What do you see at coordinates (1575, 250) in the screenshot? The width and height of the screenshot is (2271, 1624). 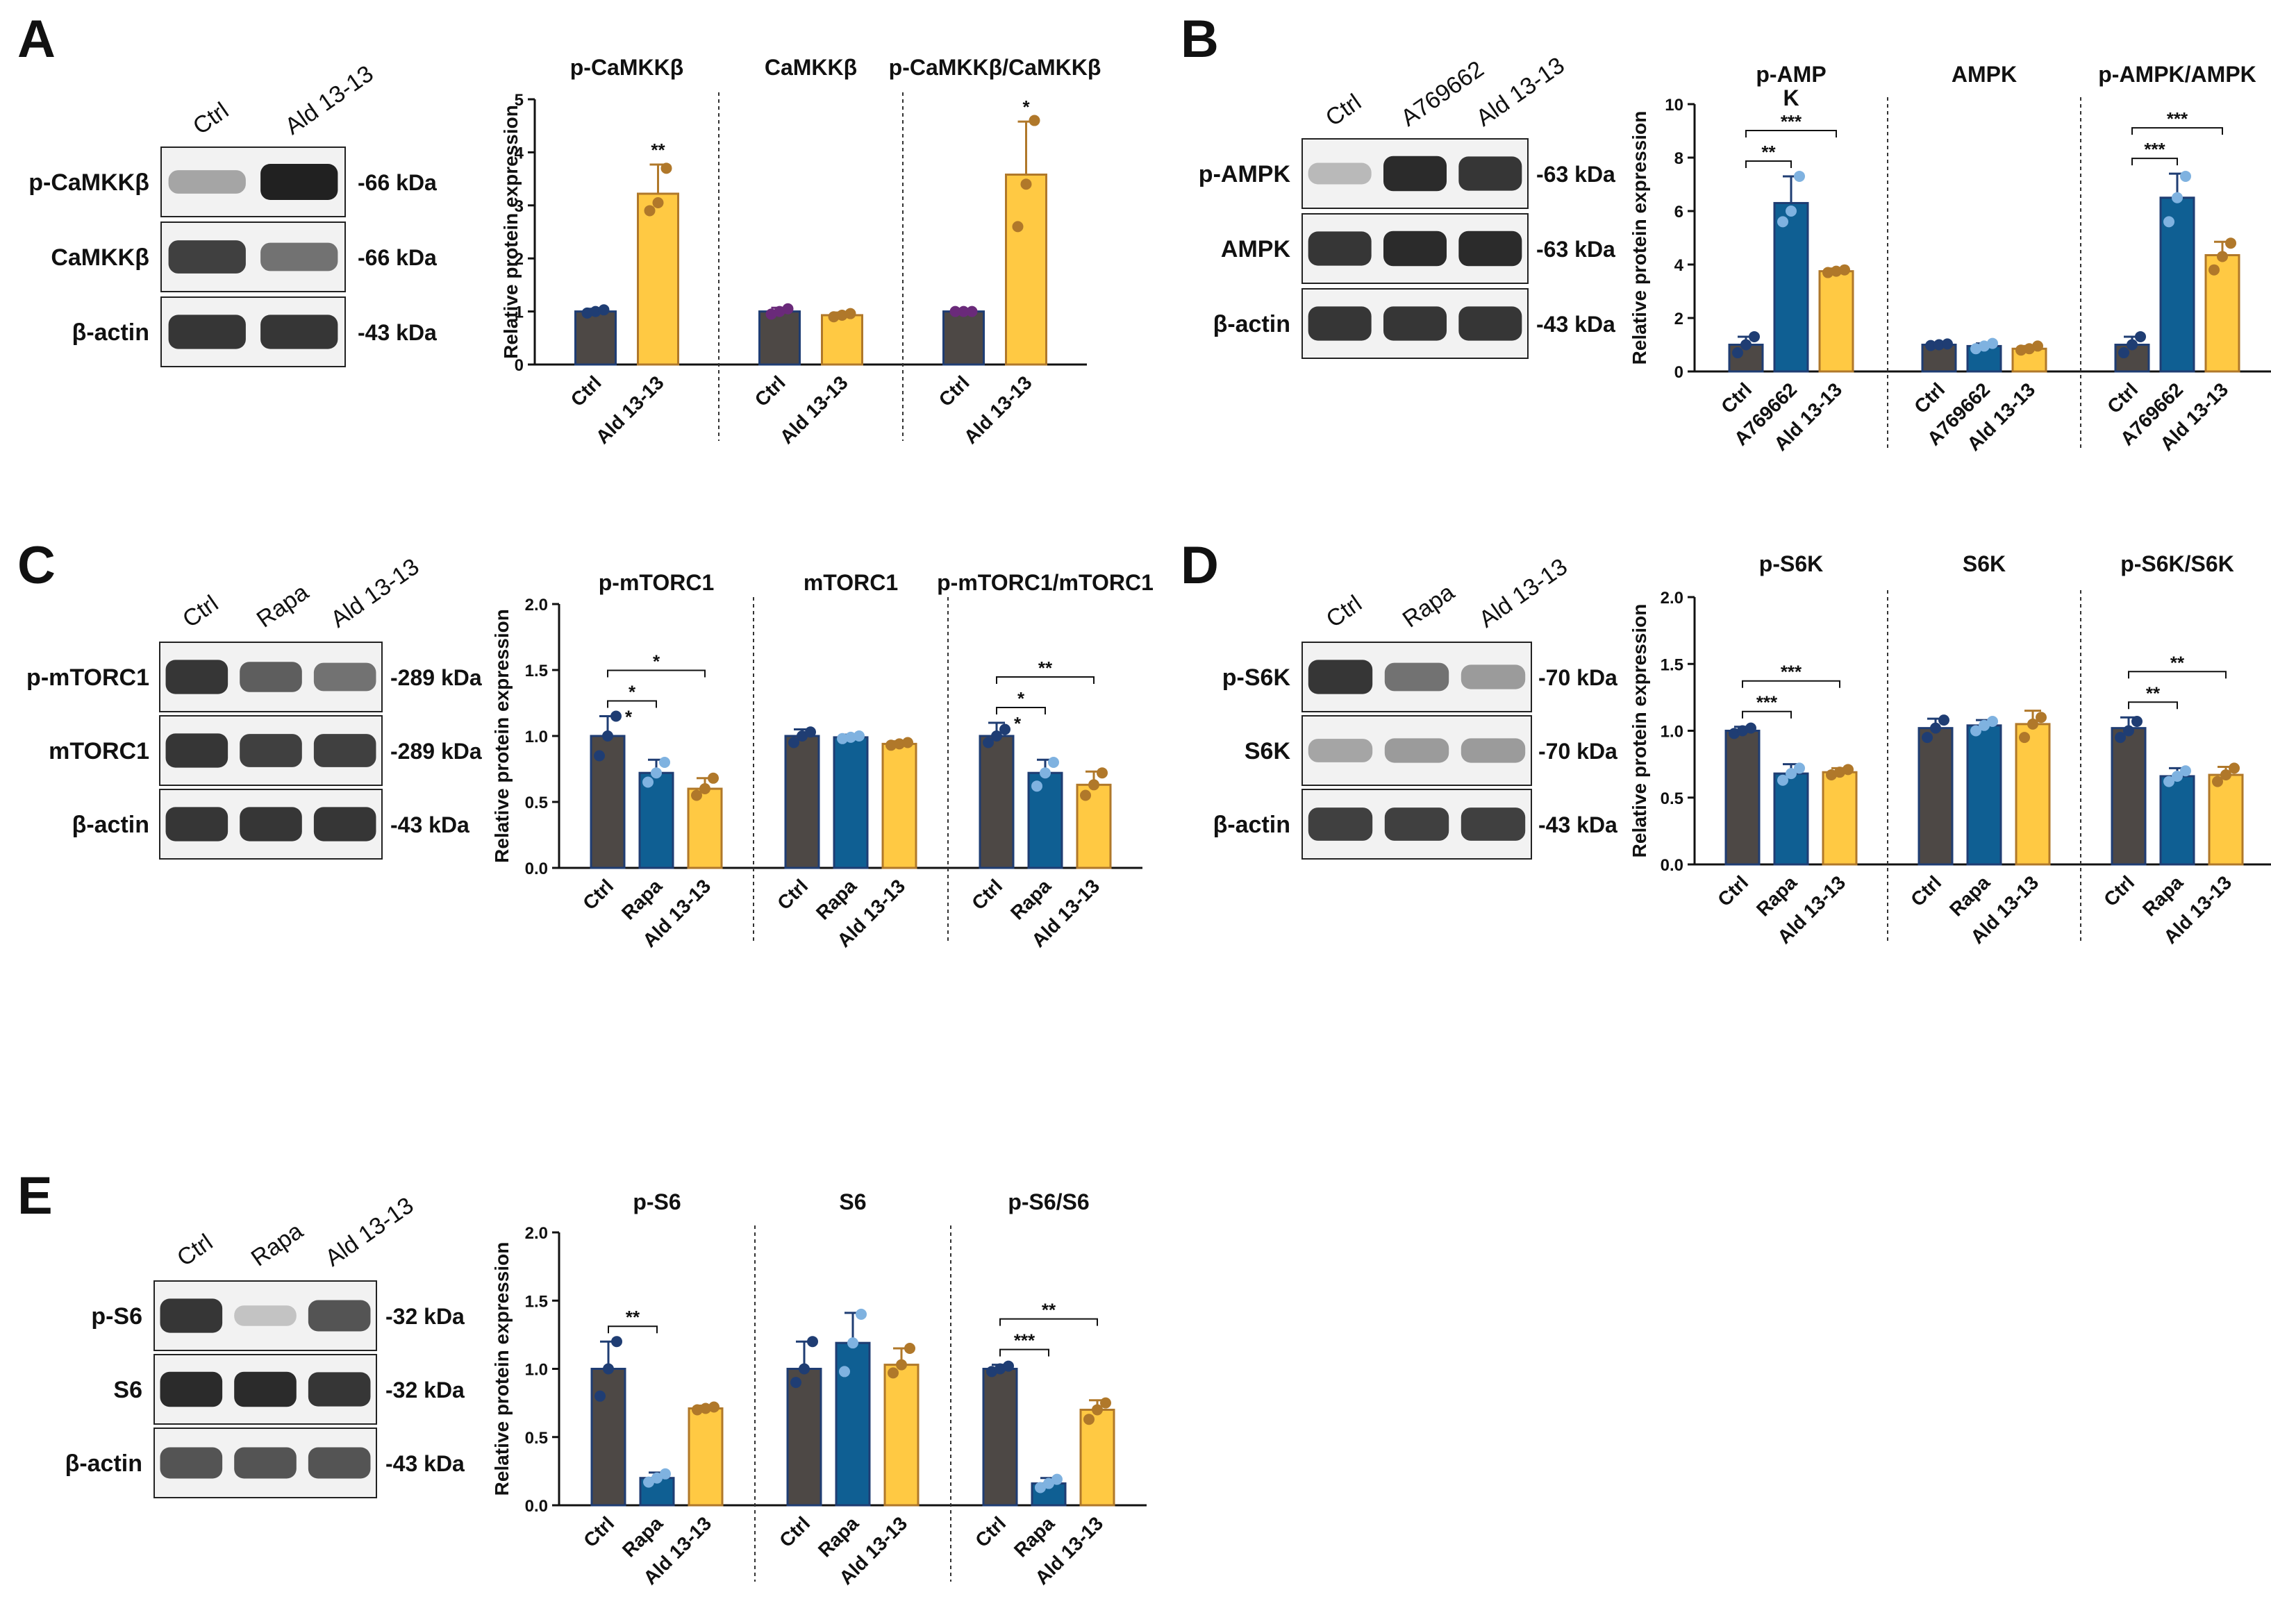 I see `kda-label: -63 kDa` at bounding box center [1575, 250].